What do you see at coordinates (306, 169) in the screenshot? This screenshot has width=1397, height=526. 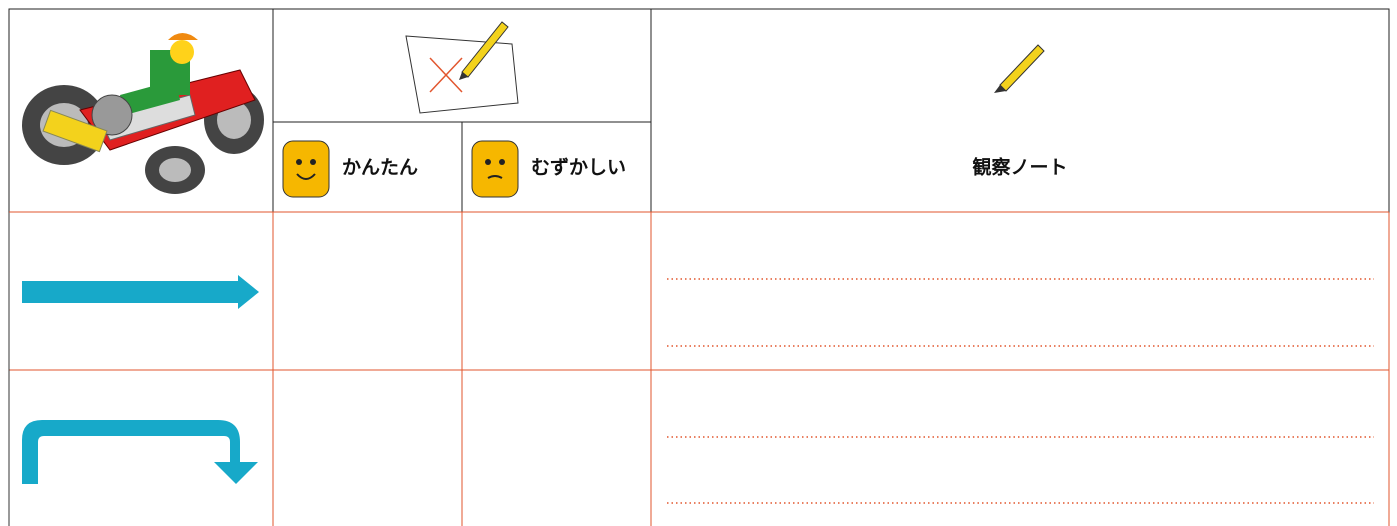 I see `happy-face-icon` at bounding box center [306, 169].